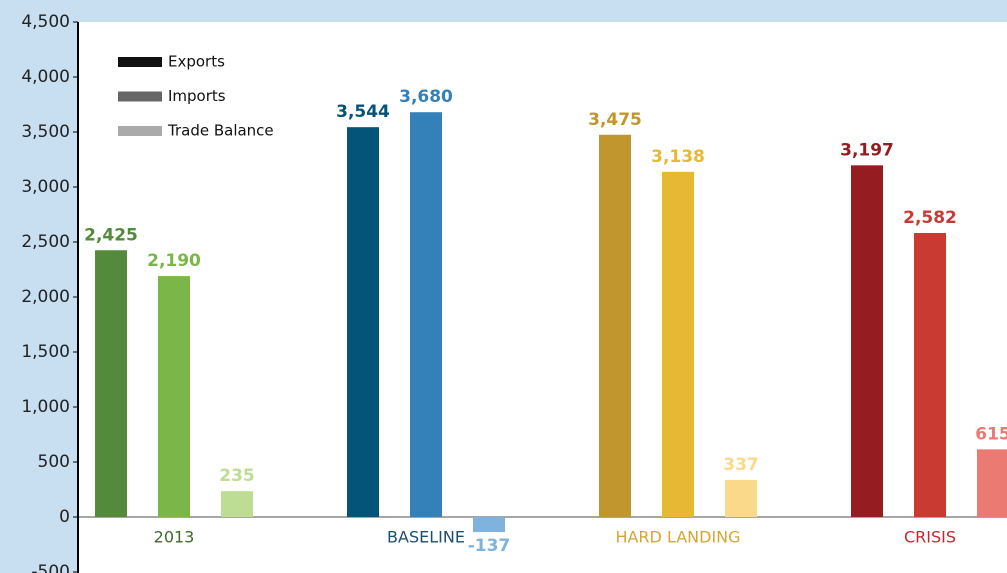 The image size is (1007, 573). What do you see at coordinates (45, 187) in the screenshot?
I see `y-tick-label: 3,000` at bounding box center [45, 187].